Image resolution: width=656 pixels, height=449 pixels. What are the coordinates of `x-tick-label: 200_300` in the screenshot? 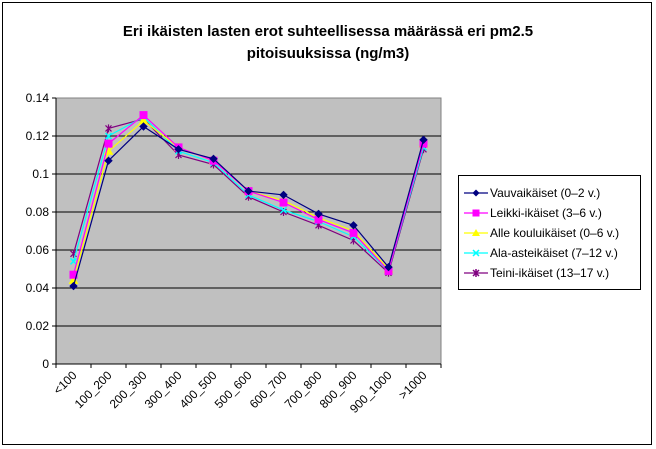 It's located at (128, 389).